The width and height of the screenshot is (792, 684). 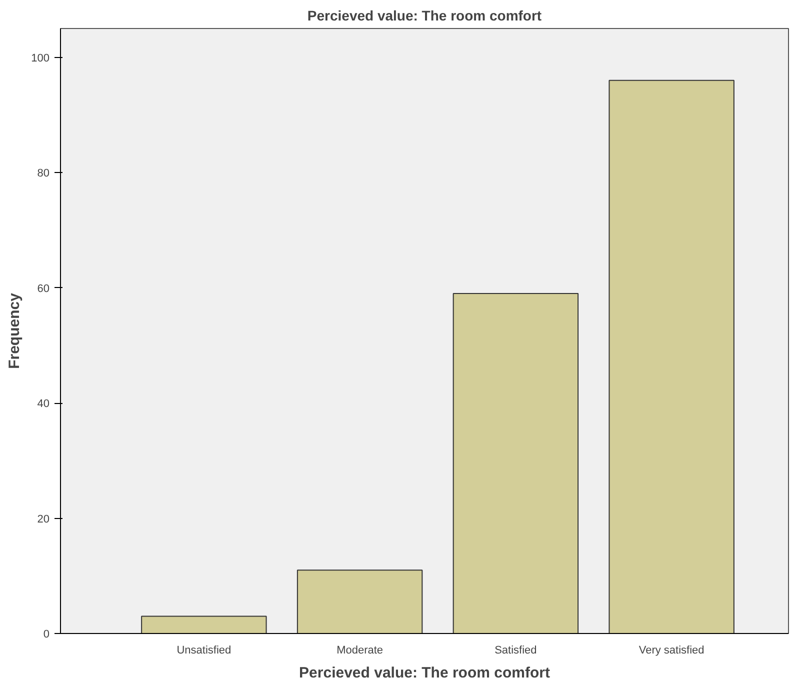 I want to click on x-tick-label: Satisfied, so click(x=515, y=650).